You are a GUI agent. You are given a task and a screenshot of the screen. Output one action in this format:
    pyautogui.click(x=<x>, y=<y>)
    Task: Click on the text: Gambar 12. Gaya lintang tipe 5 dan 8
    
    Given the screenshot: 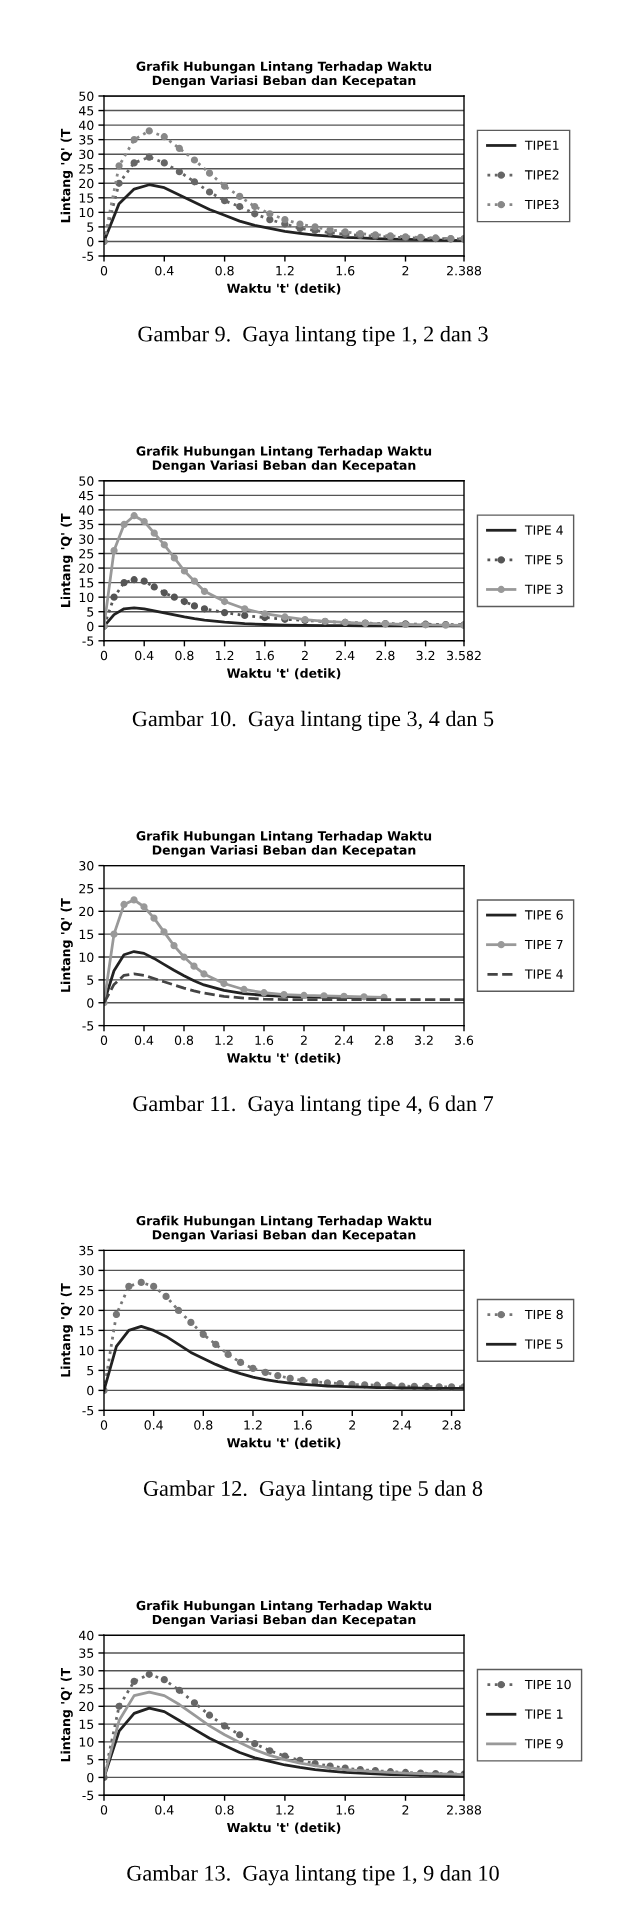 What is the action you would take?
    pyautogui.click(x=313, y=1490)
    